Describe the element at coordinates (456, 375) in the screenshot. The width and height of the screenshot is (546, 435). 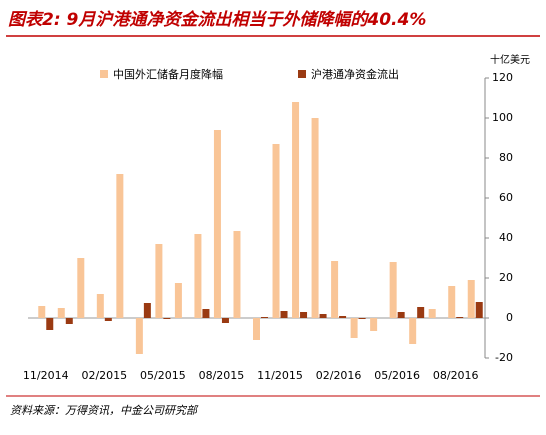
I see `x-tick-label: 08/2016` at that location.